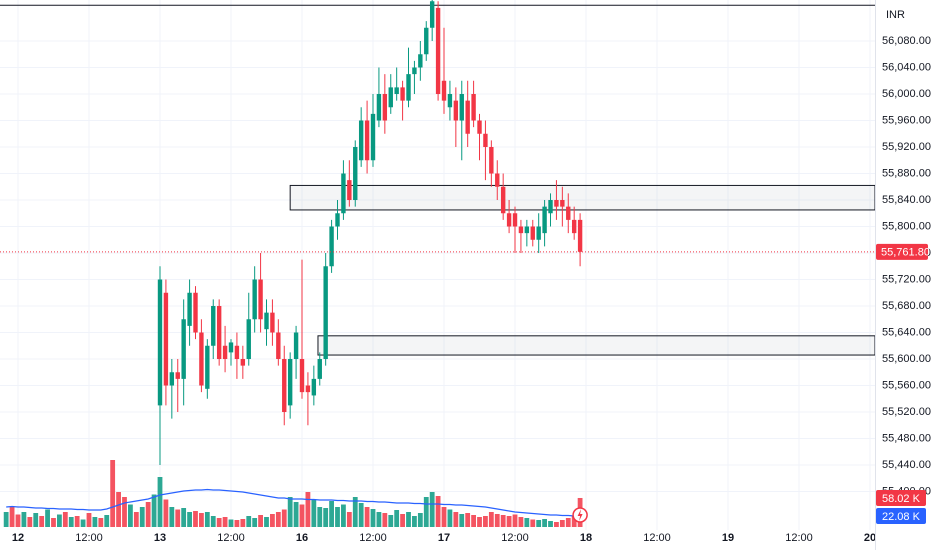 Image resolution: width=932 pixels, height=550 pixels. I want to click on x-tick-label: 19, so click(728, 538).